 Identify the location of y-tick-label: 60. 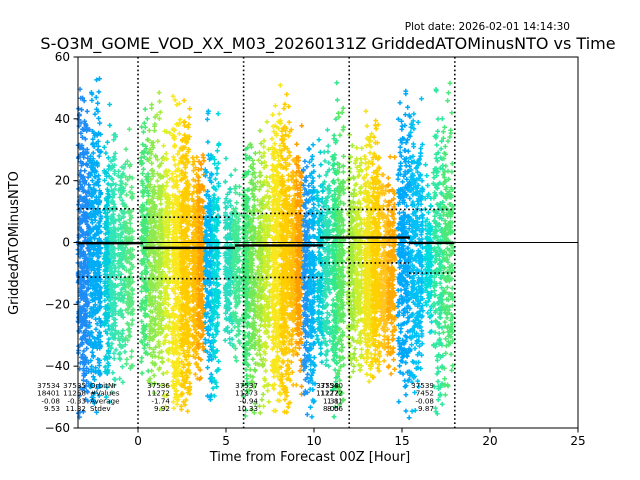
(62, 57).